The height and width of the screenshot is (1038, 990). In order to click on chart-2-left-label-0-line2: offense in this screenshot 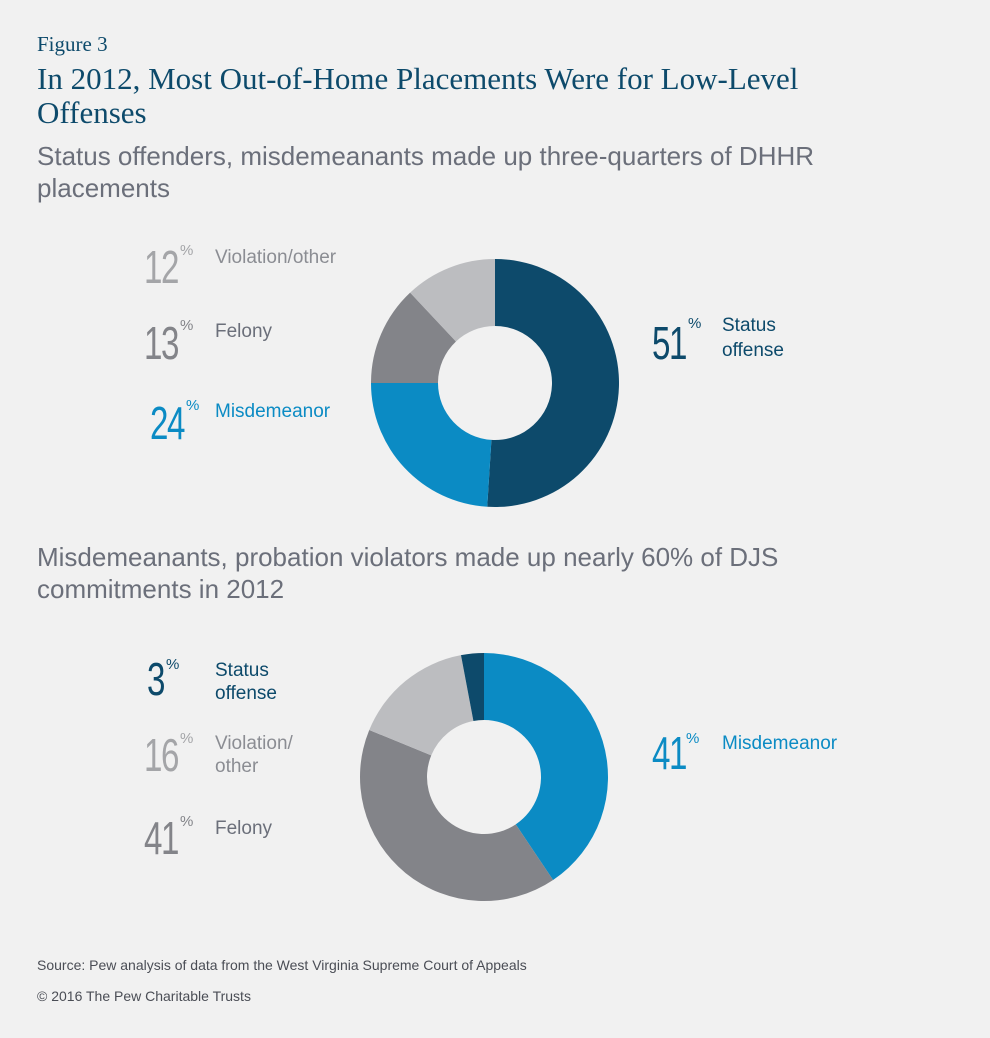, I will do `click(246, 693)`.